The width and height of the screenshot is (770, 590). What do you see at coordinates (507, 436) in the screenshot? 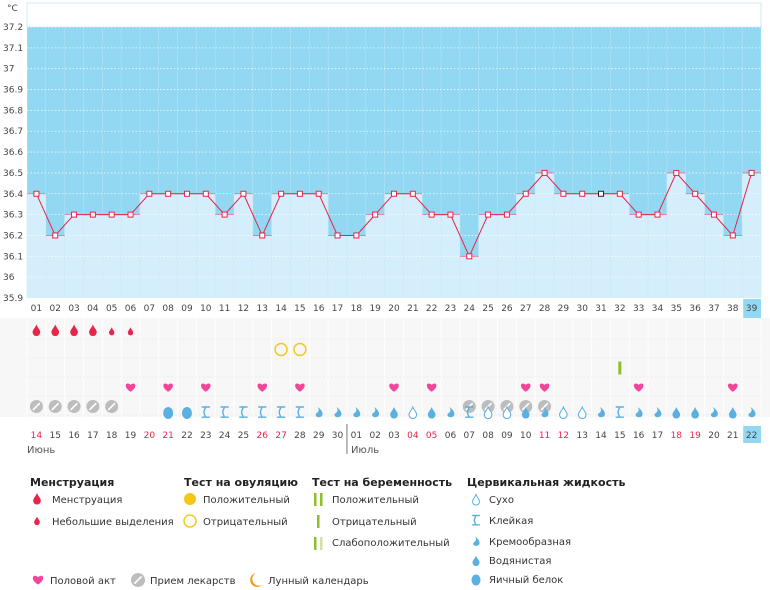
I see `calendar-date-label: 09` at bounding box center [507, 436].